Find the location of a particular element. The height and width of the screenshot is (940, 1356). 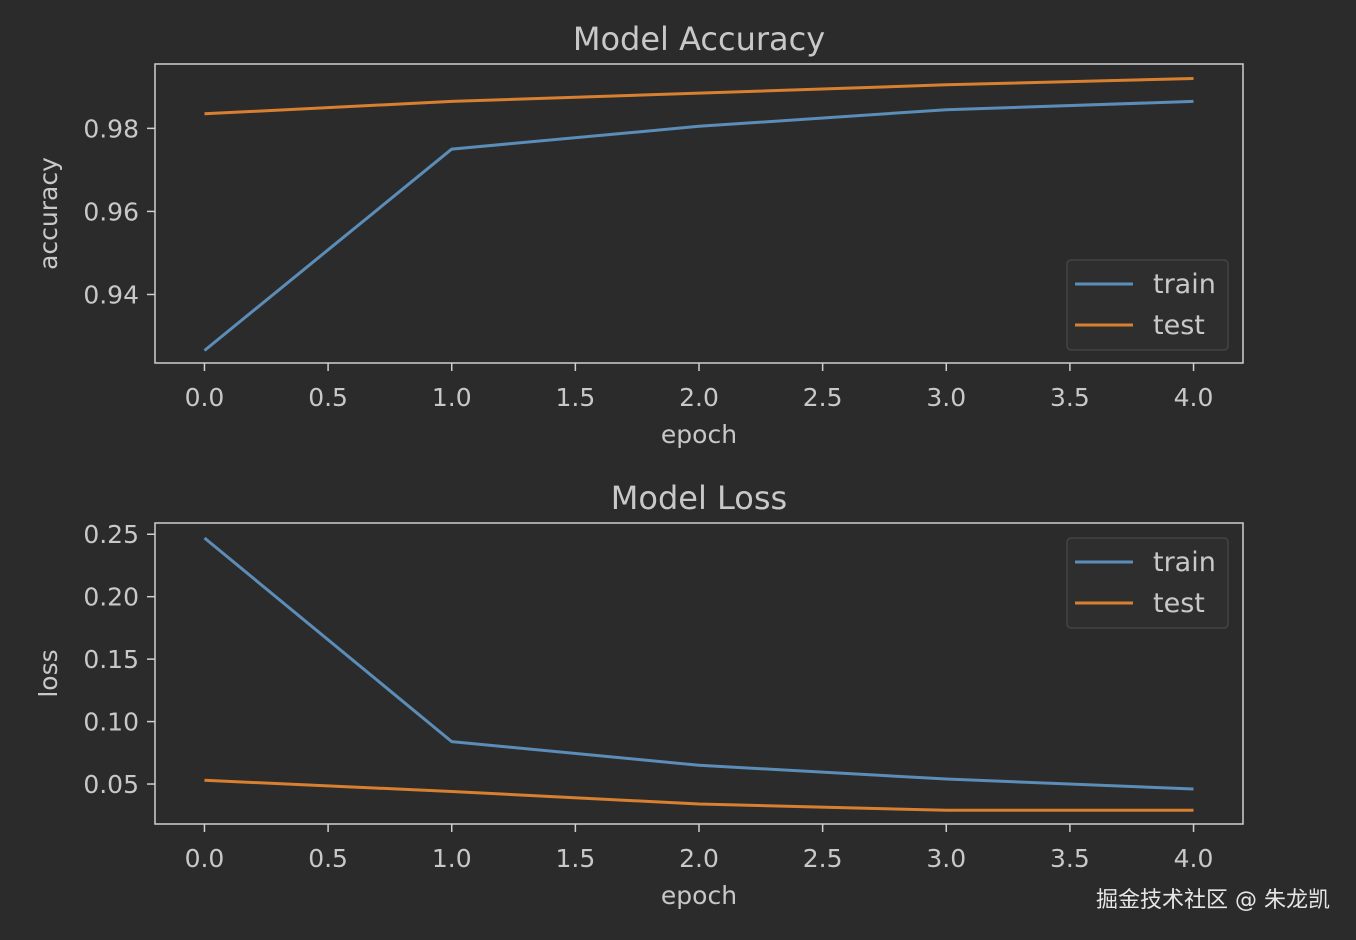

y-tick-label: 0.25 is located at coordinates (111, 534).